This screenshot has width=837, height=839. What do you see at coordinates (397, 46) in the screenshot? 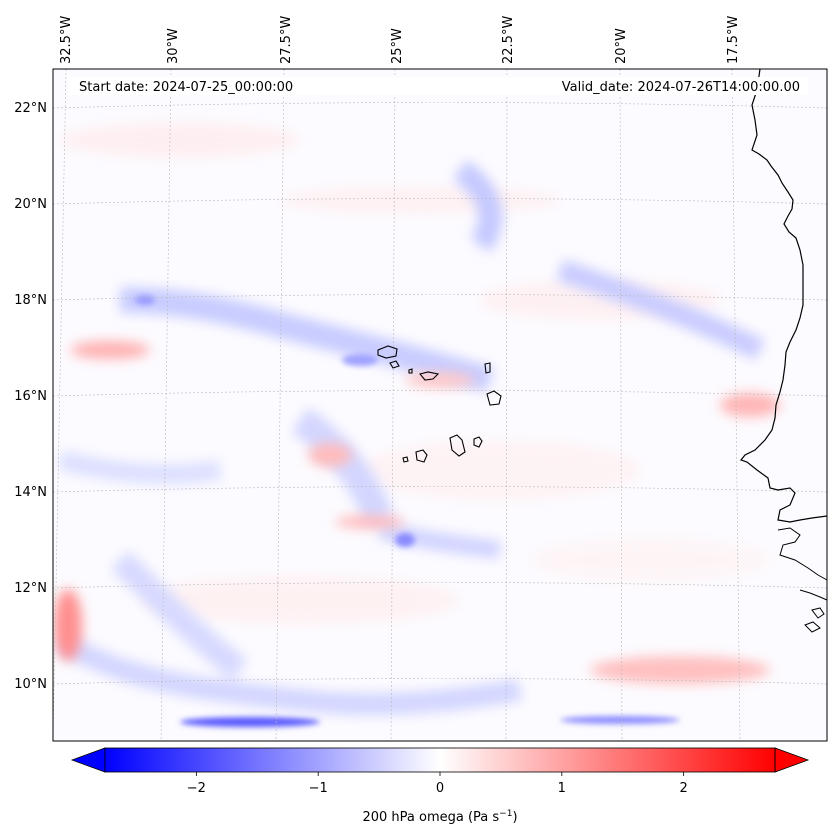
I see `lon-label: 25°W` at bounding box center [397, 46].